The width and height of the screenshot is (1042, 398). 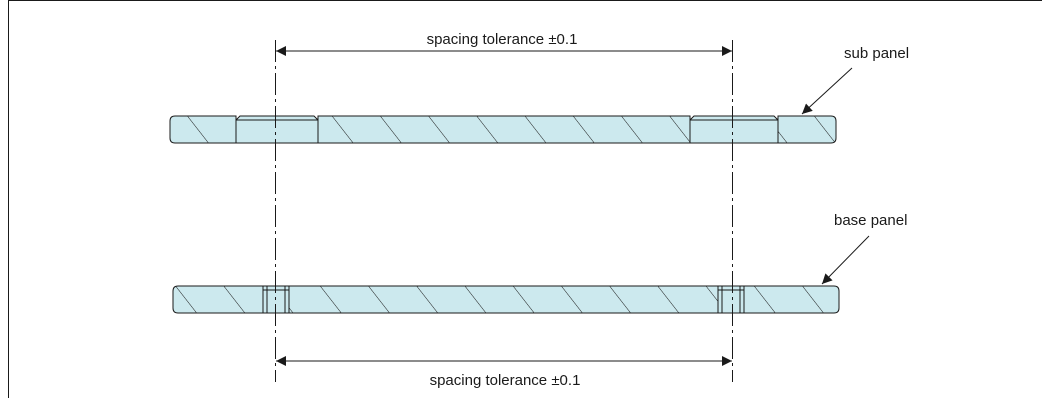 I want to click on sub-panel-label: sub panel, so click(x=876, y=53).